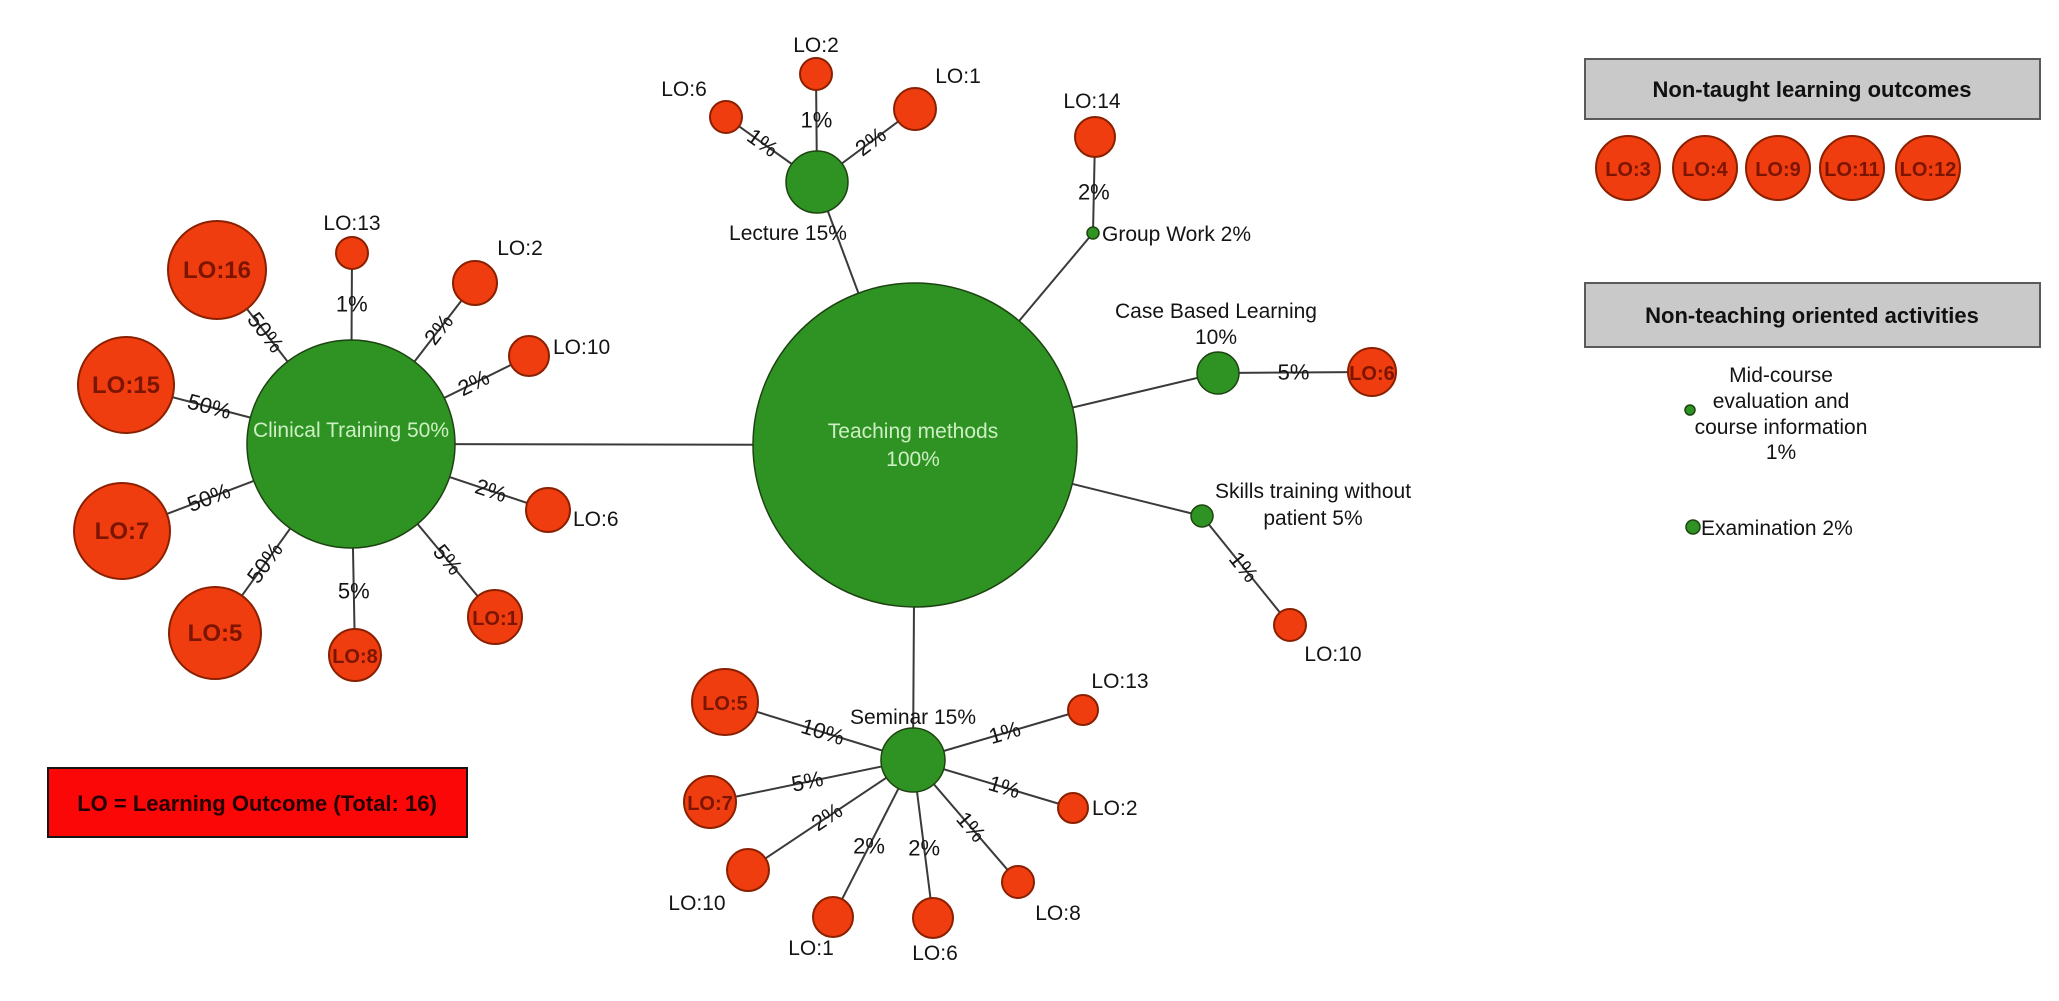  What do you see at coordinates (1115, 808) in the screenshot?
I see `label-sem-lo2-0: LO:2` at bounding box center [1115, 808].